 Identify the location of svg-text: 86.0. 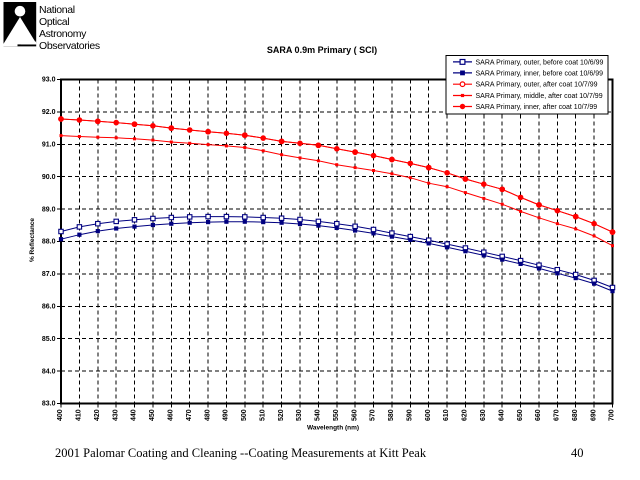
(49, 307).